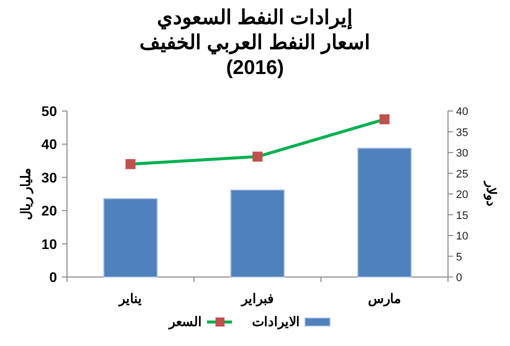 This screenshot has width=510, height=346. What do you see at coordinates (49, 210) in the screenshot?
I see `y-tick-label: 20` at bounding box center [49, 210].